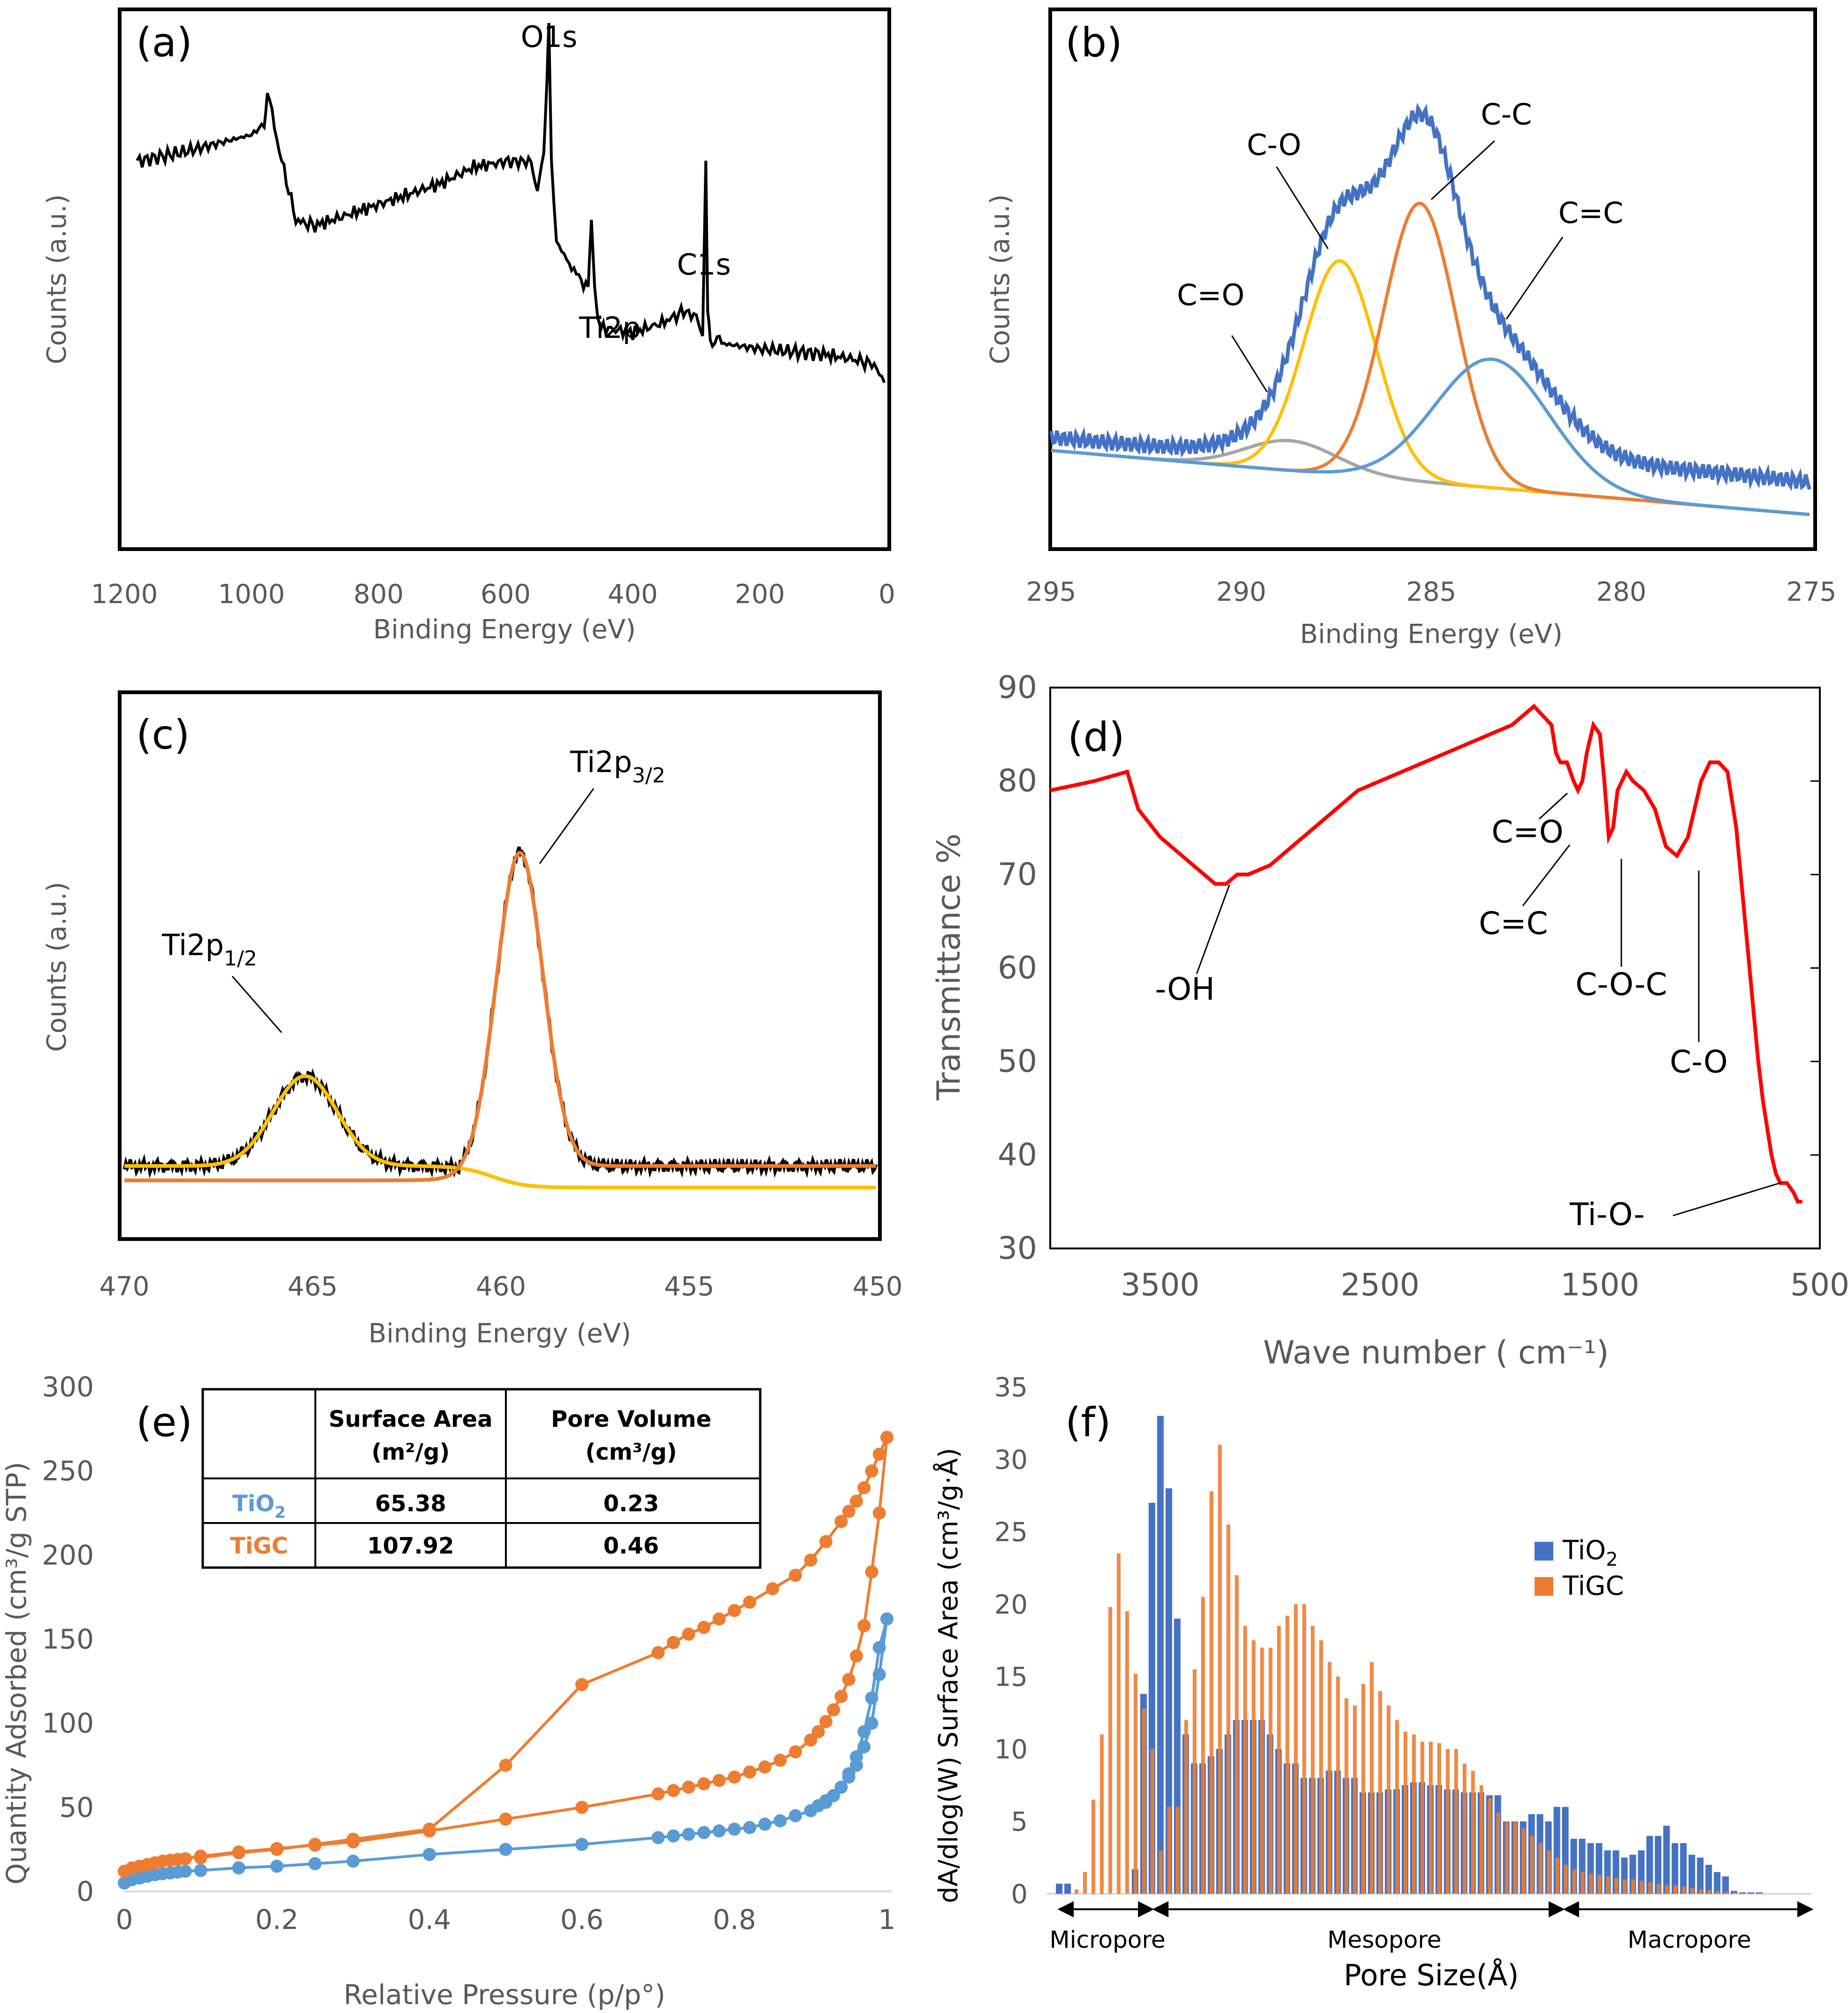 This screenshot has height=2013, width=1848. Describe the element at coordinates (1591, 213) in the screenshot. I see `annotation-c=c: C=C` at that location.